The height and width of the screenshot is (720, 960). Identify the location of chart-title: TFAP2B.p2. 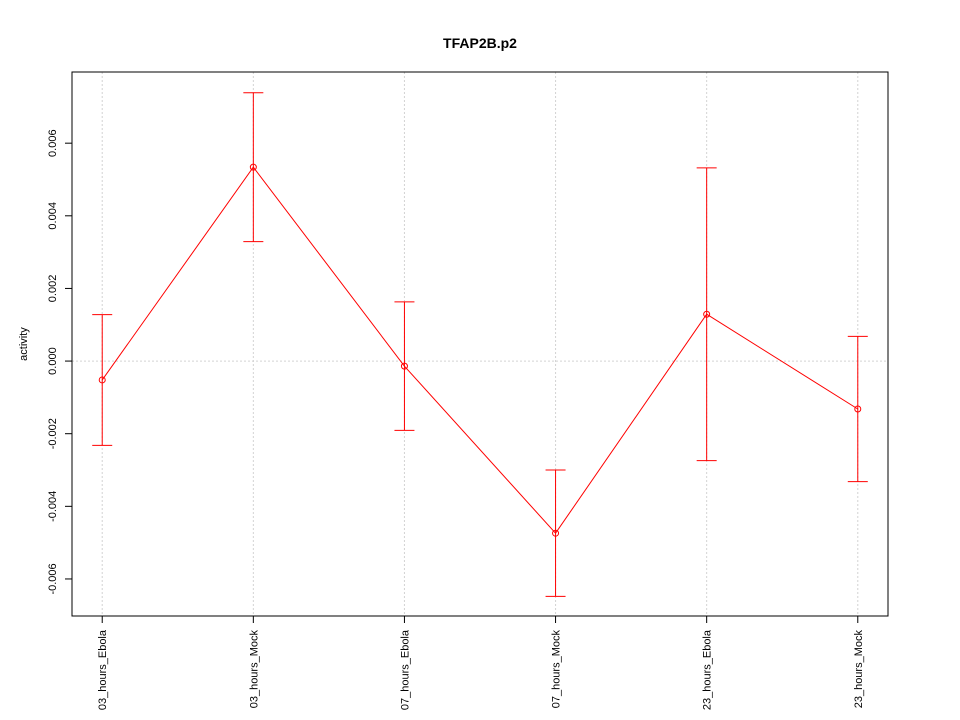
(480, 43).